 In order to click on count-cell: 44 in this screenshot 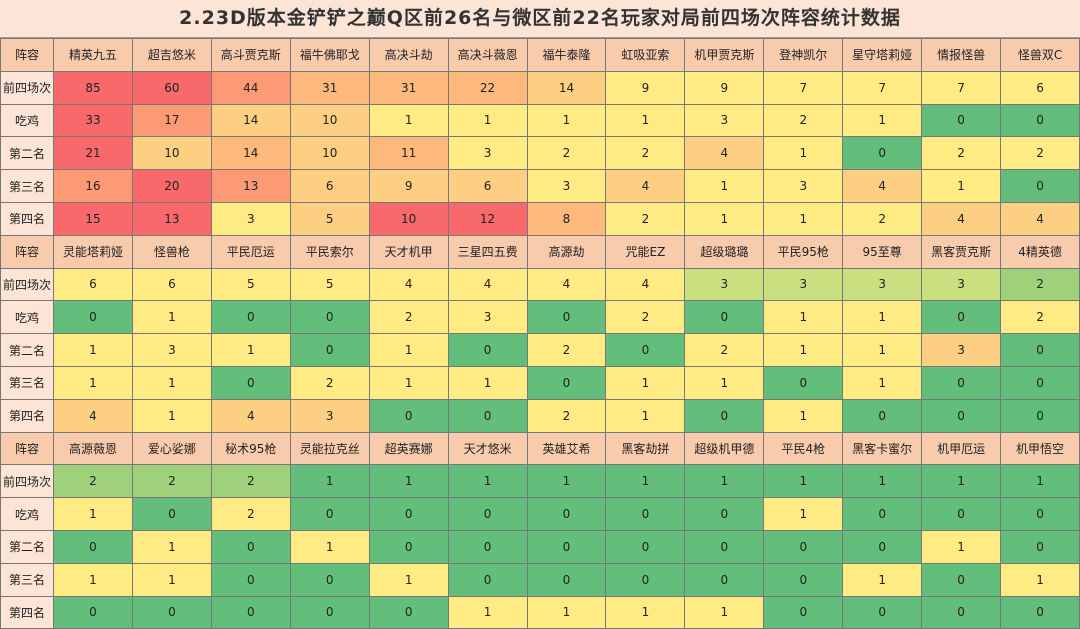, I will do `click(250, 87)`.